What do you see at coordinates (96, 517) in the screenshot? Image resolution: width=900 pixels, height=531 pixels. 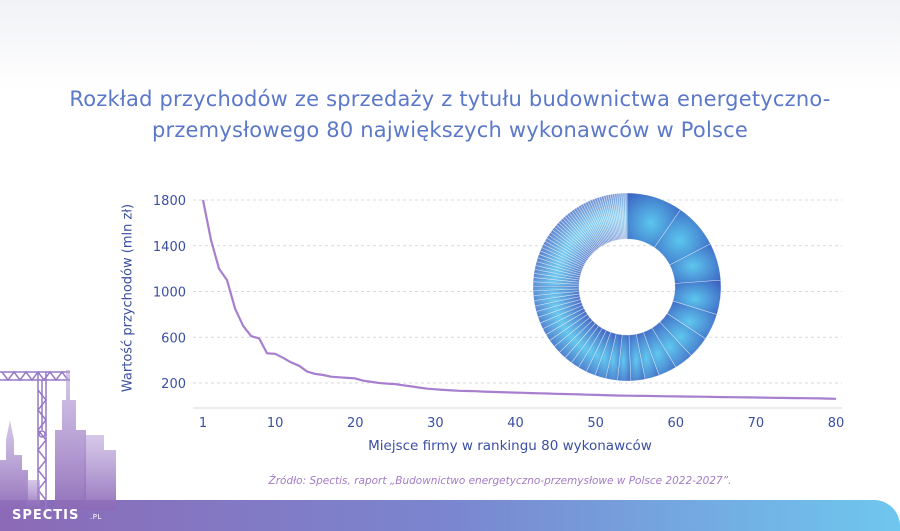 I see `spectis-logo-suffix: .PL` at bounding box center [96, 517].